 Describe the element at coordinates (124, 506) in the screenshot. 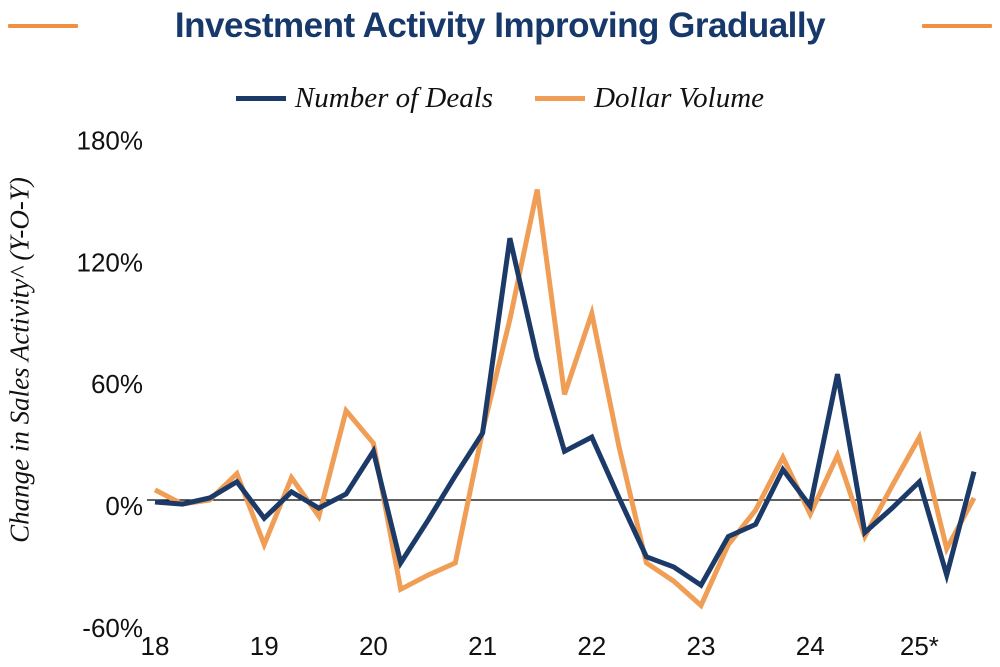

I see `y-tick-label-0: 0%` at that location.